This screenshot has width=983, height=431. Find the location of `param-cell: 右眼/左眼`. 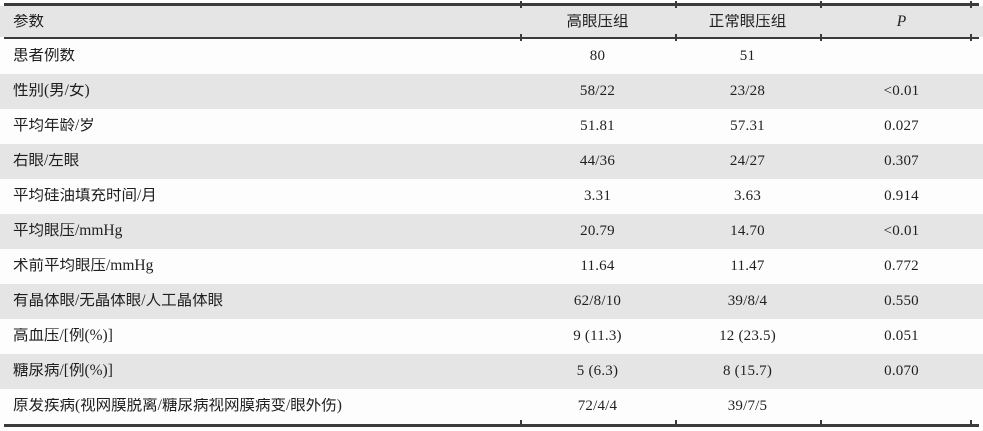

param-cell: 右眼/左眼 is located at coordinates (46, 161).